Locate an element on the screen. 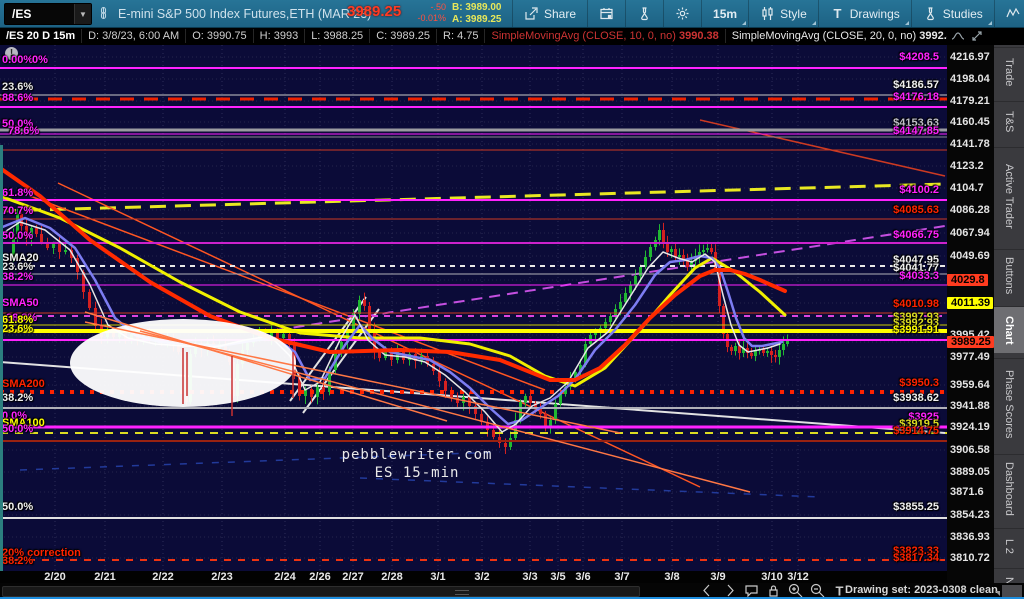  ohlc-field: C: 3989.25 is located at coordinates (404, 36).